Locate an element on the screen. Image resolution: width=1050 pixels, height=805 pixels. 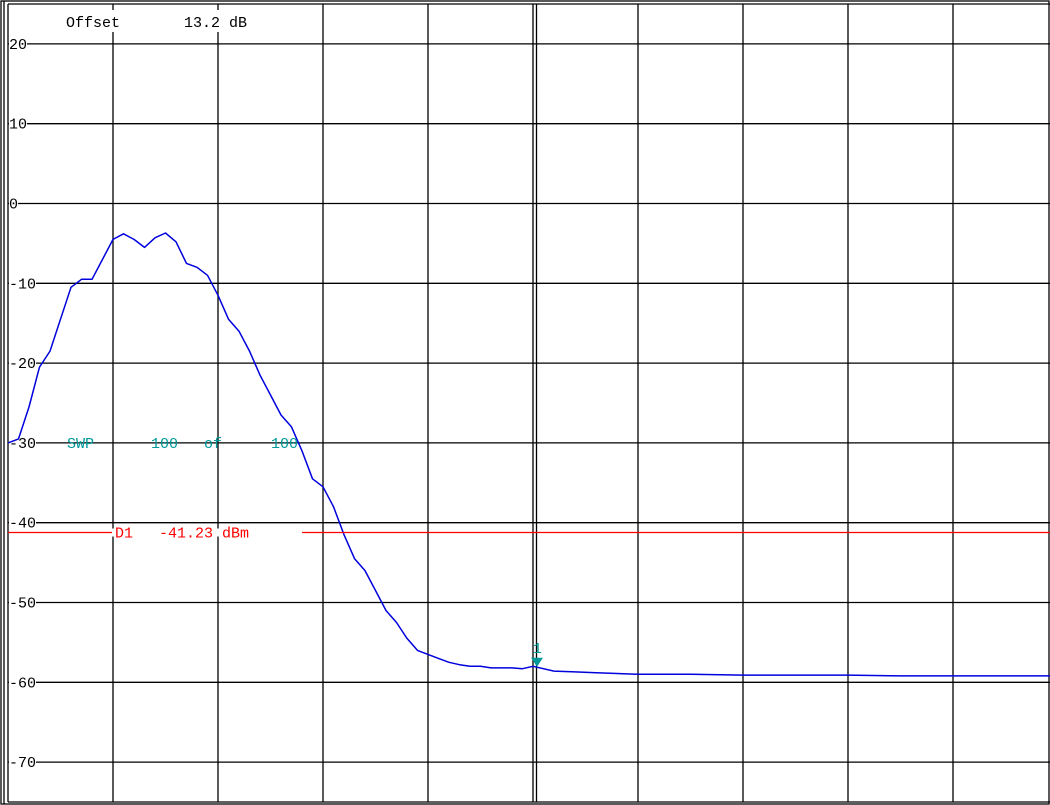
offset-value: 13.2 dB is located at coordinates (215, 23).